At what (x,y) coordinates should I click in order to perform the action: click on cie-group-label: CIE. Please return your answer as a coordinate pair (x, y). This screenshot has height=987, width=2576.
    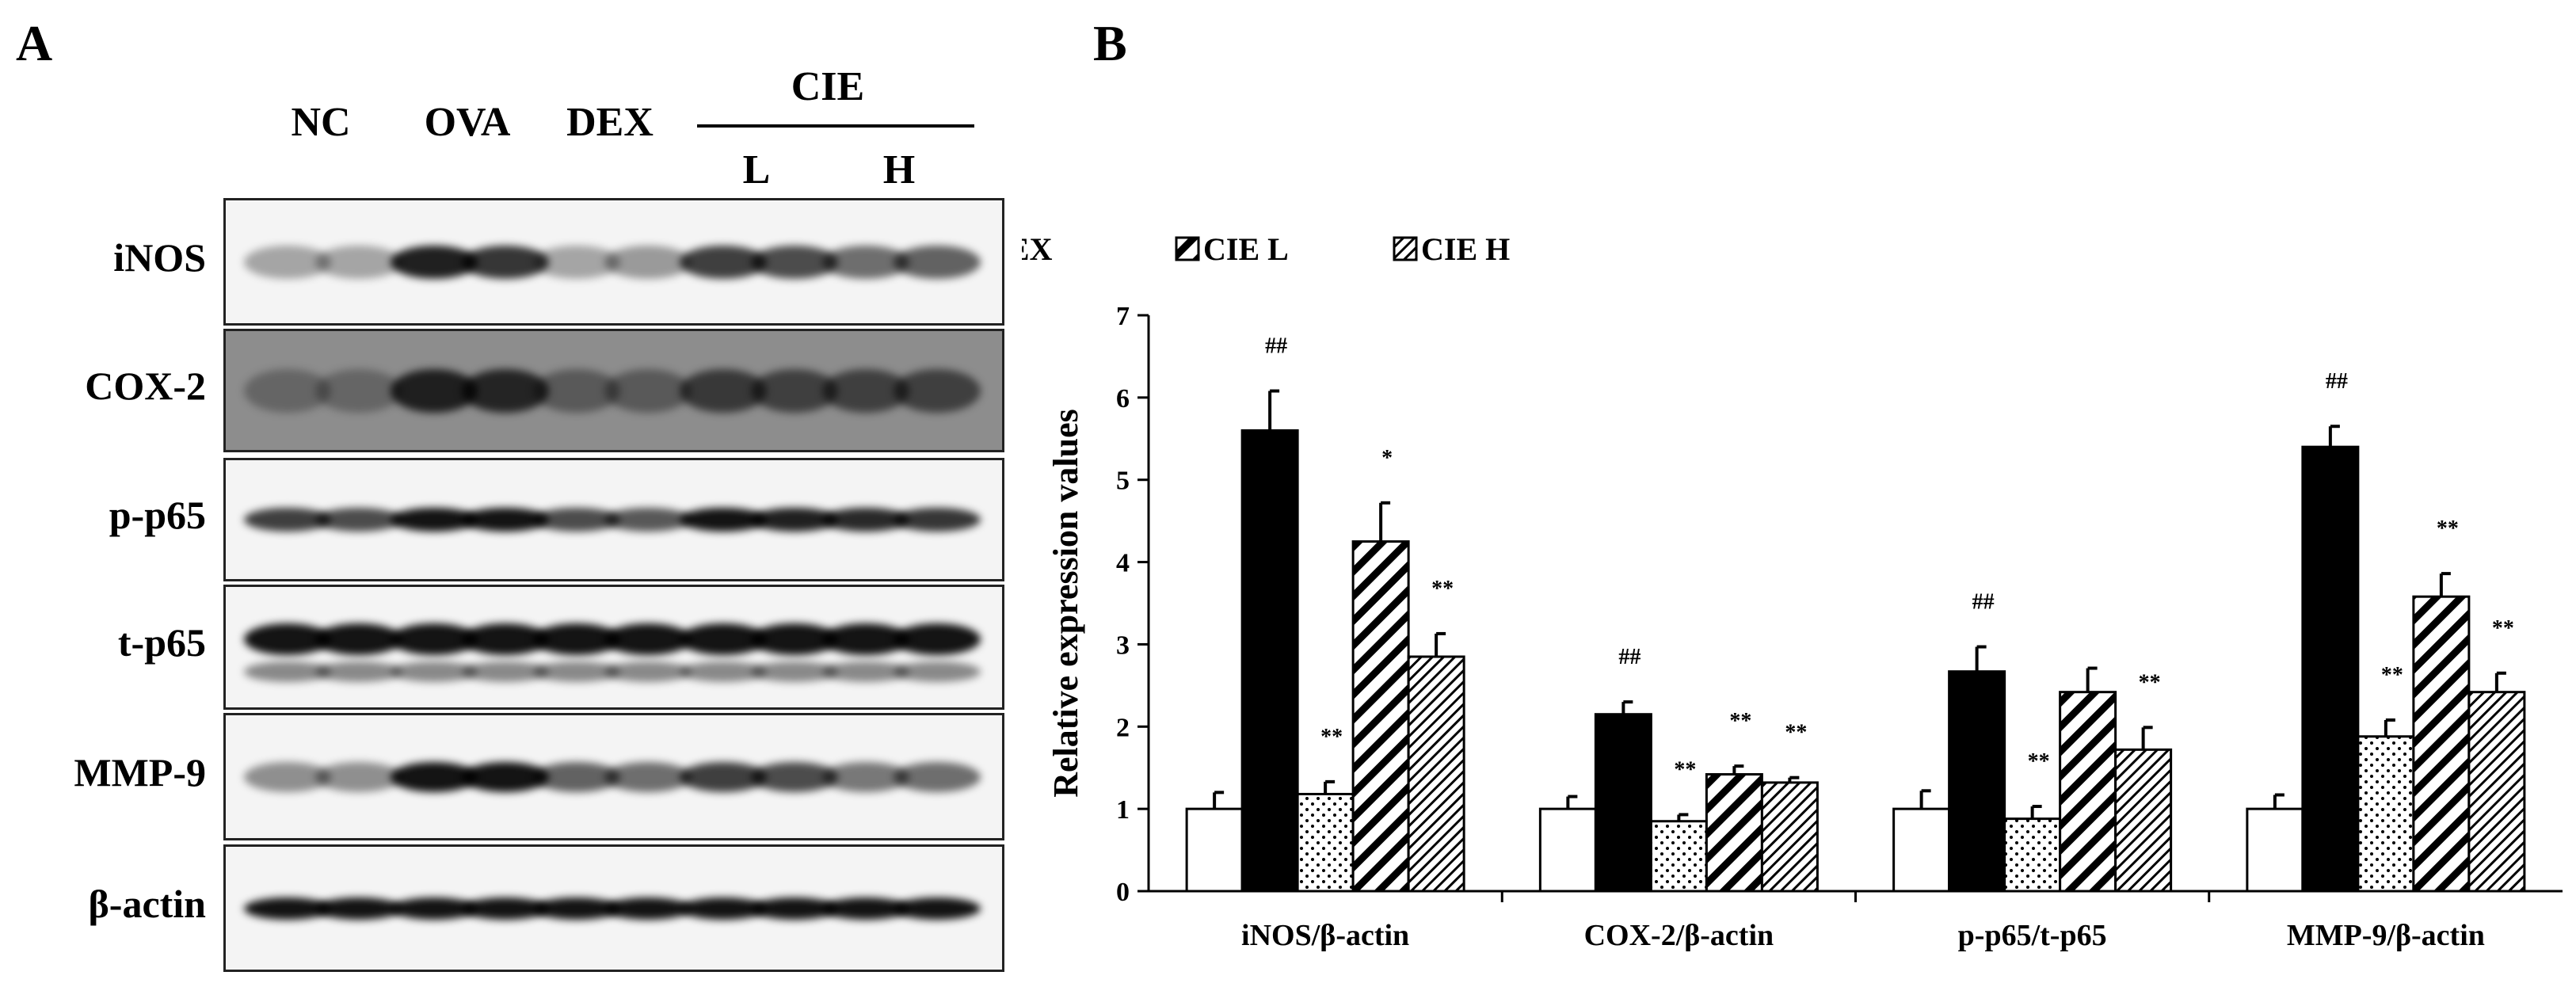
    Looking at the image, I should click on (828, 86).